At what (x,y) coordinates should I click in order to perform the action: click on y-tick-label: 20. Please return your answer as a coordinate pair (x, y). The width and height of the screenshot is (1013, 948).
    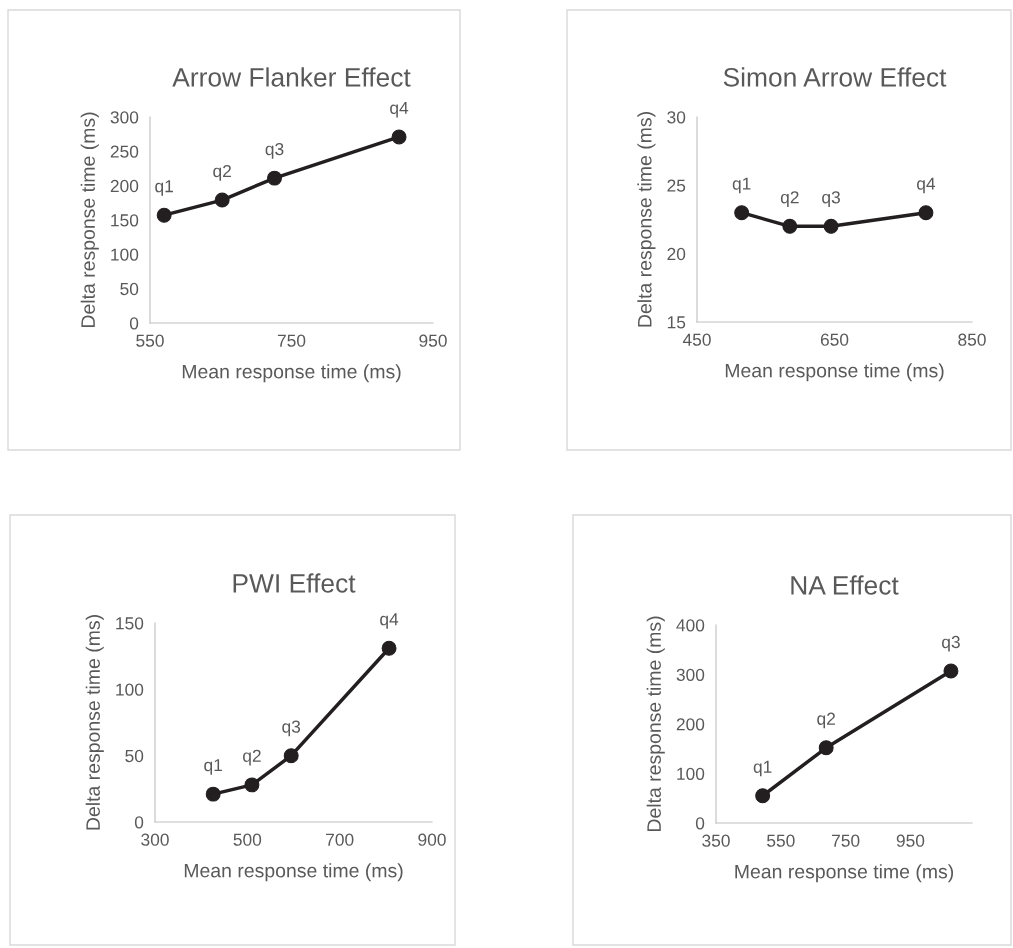
    Looking at the image, I should click on (676, 254).